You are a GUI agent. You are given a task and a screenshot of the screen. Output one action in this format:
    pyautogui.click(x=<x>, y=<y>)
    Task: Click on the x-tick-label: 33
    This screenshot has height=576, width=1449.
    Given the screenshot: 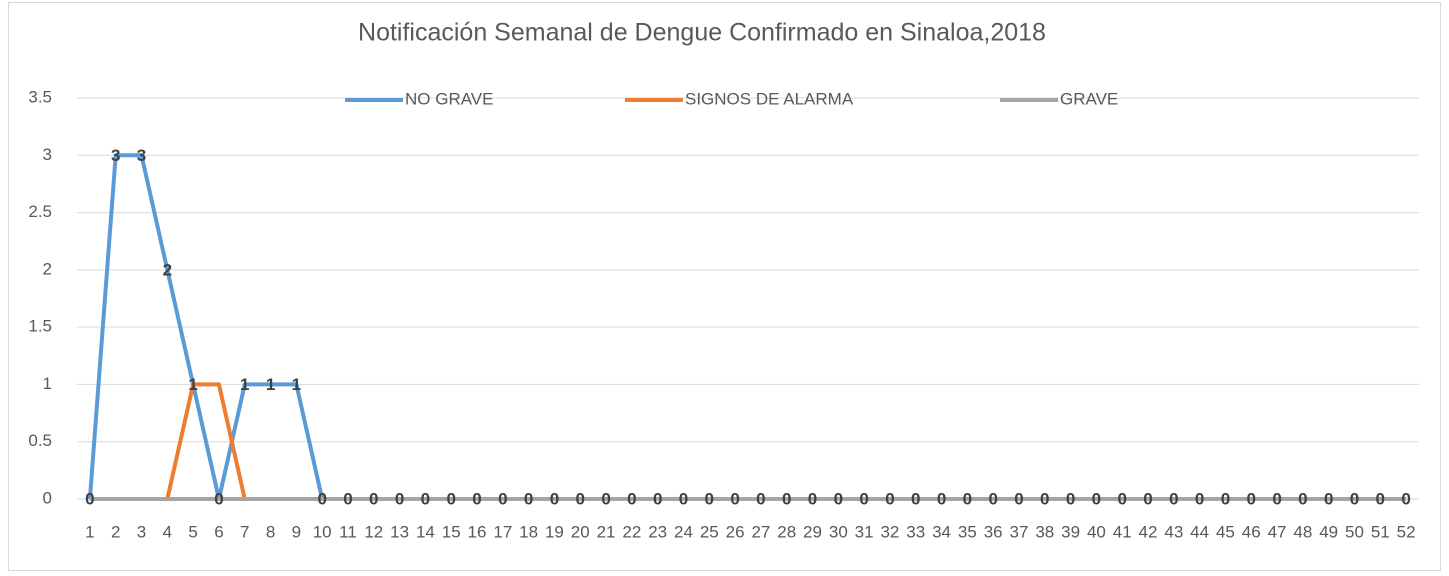 What is the action you would take?
    pyautogui.click(x=915, y=531)
    